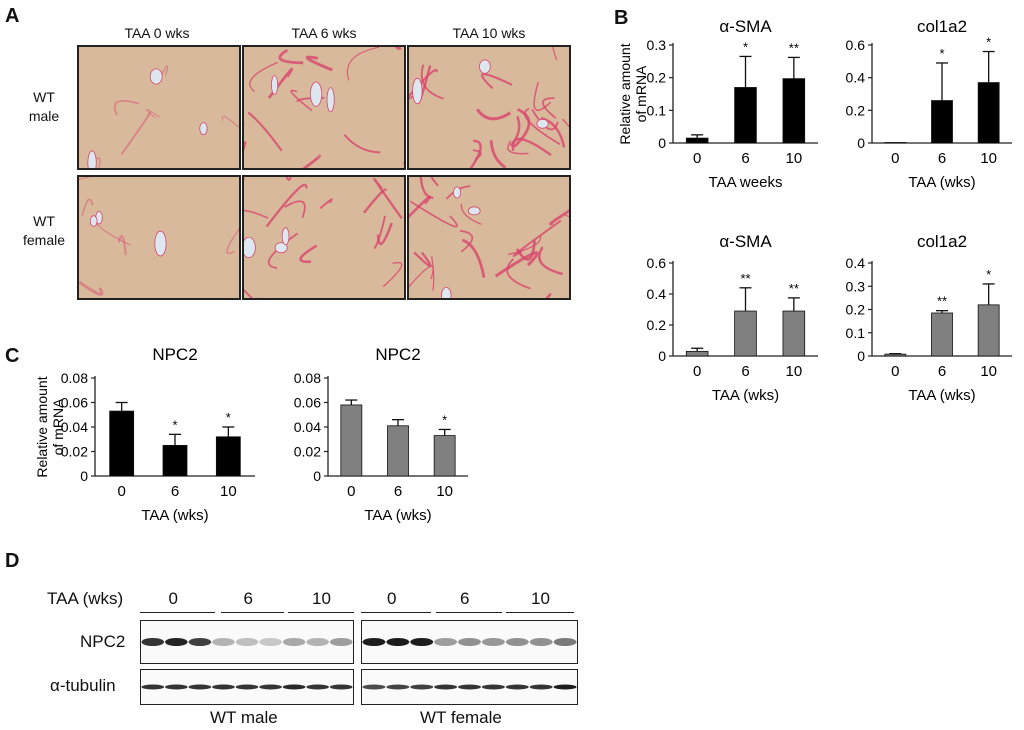  Describe the element at coordinates (174, 354) in the screenshot. I see `chart-title: NPC2` at that location.